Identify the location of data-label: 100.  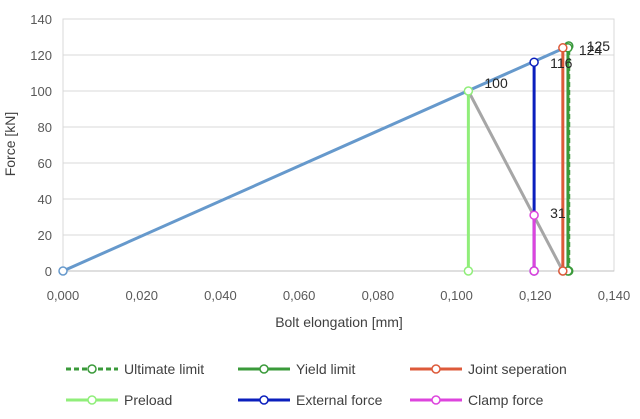
(496, 83).